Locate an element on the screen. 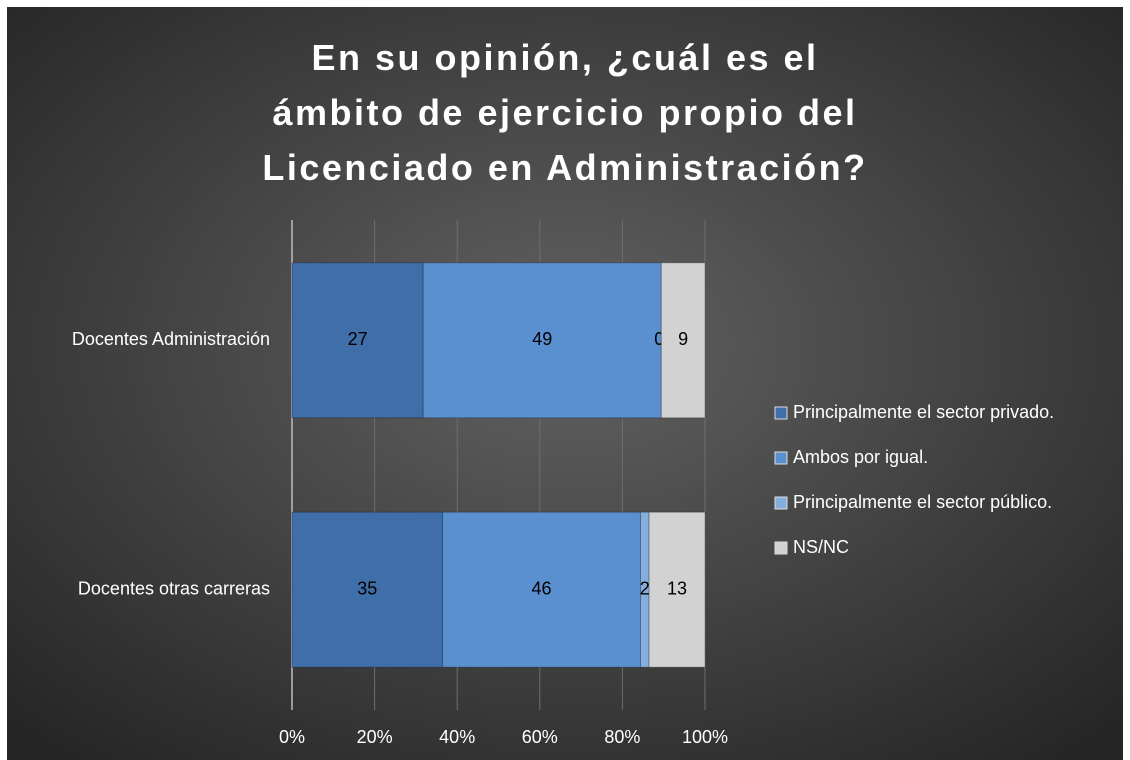 The image size is (1130, 760). data-label: 13 is located at coordinates (677, 588).